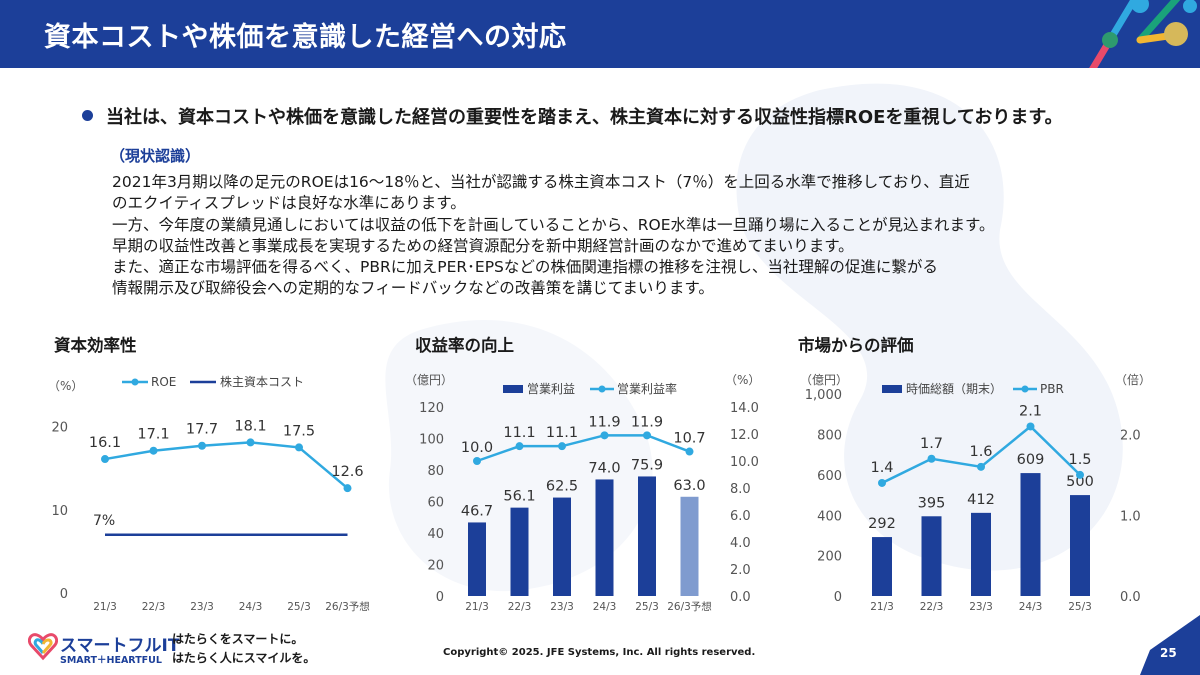 Image resolution: width=1200 pixels, height=675 pixels. Describe the element at coordinates (435, 534) in the screenshot. I see `y-tick-label: 40` at that location.